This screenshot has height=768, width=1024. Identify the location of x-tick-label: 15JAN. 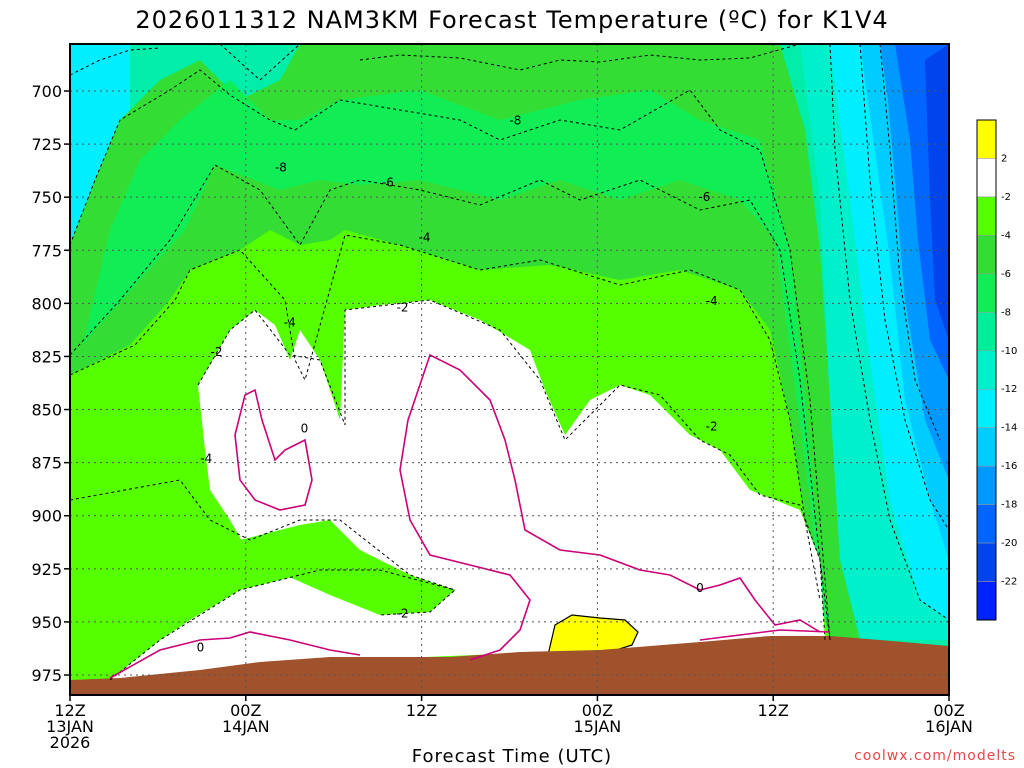
(598, 726).